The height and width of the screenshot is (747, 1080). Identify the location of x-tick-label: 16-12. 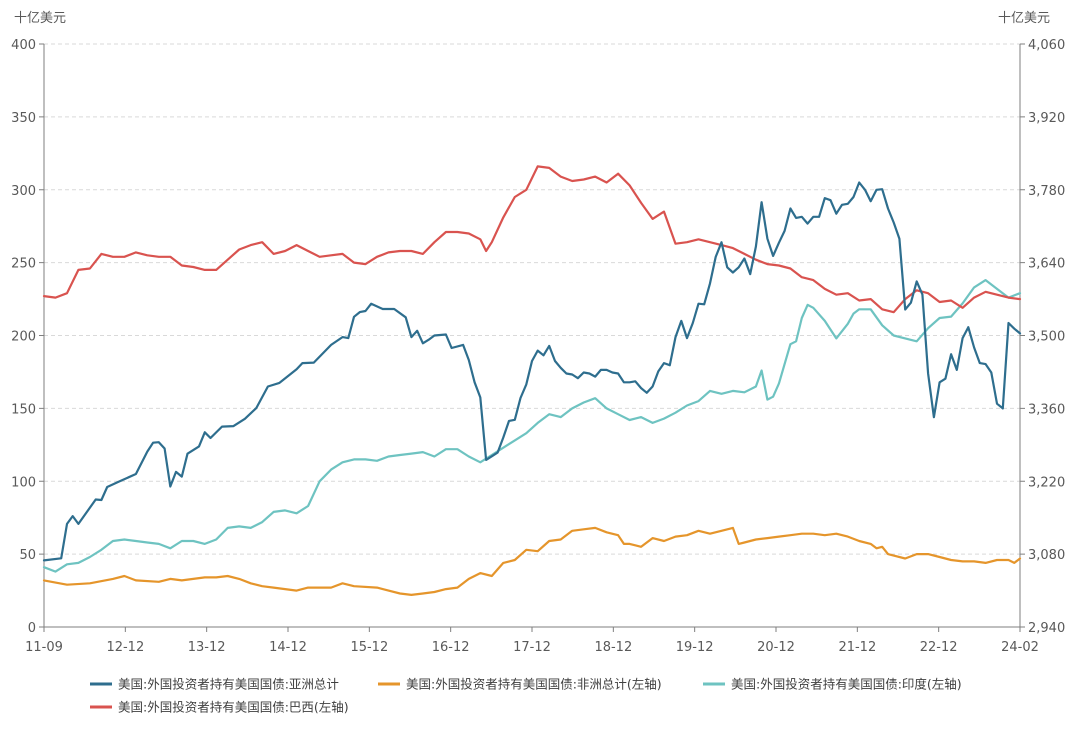
(451, 647).